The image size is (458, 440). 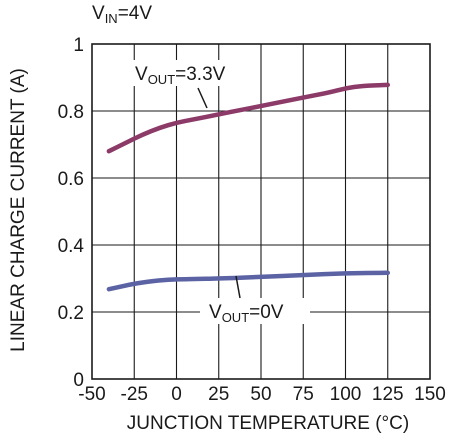 What do you see at coordinates (71, 313) in the screenshot?
I see `y-tick-label: 0.2` at bounding box center [71, 313].